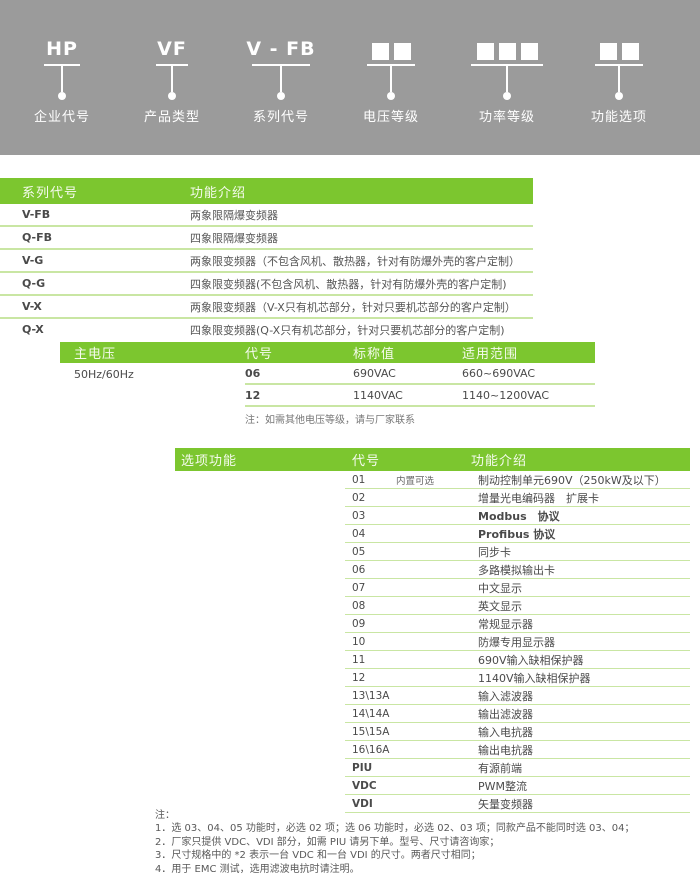  I want to click on table-row: VDC PWM整流, so click(517, 786).